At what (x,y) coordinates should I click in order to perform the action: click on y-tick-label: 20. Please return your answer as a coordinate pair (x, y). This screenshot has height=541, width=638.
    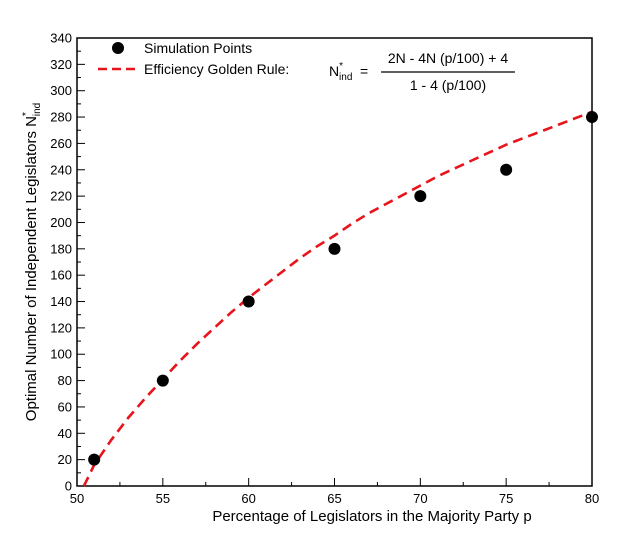
    Looking at the image, I should click on (65, 459).